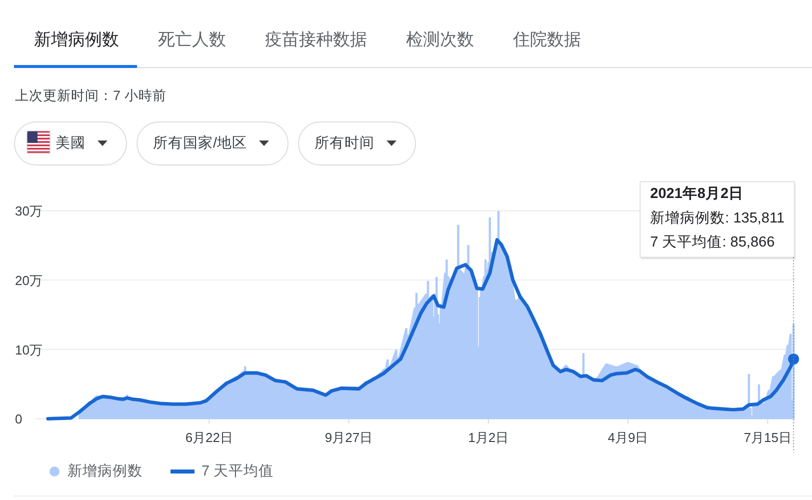 The image size is (812, 500). I want to click on tooltip: 2021年8月2日 新增病例数: 135,811 7 天平均值: 85,866, so click(718, 220).